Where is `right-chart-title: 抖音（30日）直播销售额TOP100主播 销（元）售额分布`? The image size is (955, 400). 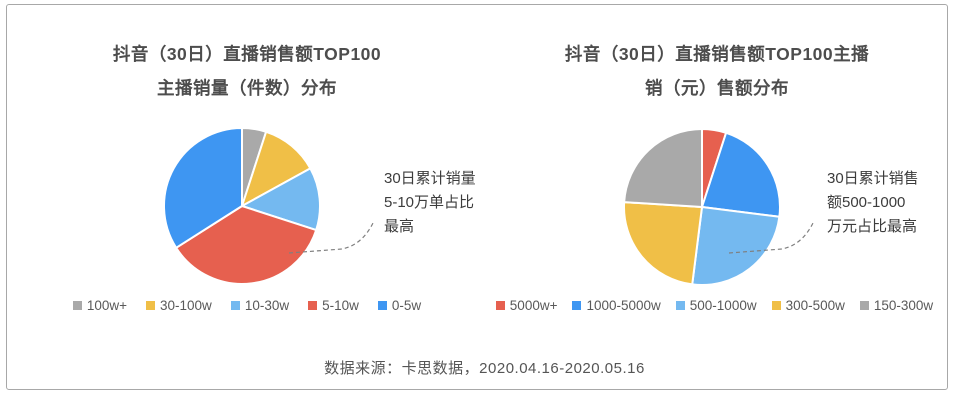
right-chart-title: 抖音（30日）直播销售额TOP100主播 销（元）售额分布 is located at coordinates (717, 71).